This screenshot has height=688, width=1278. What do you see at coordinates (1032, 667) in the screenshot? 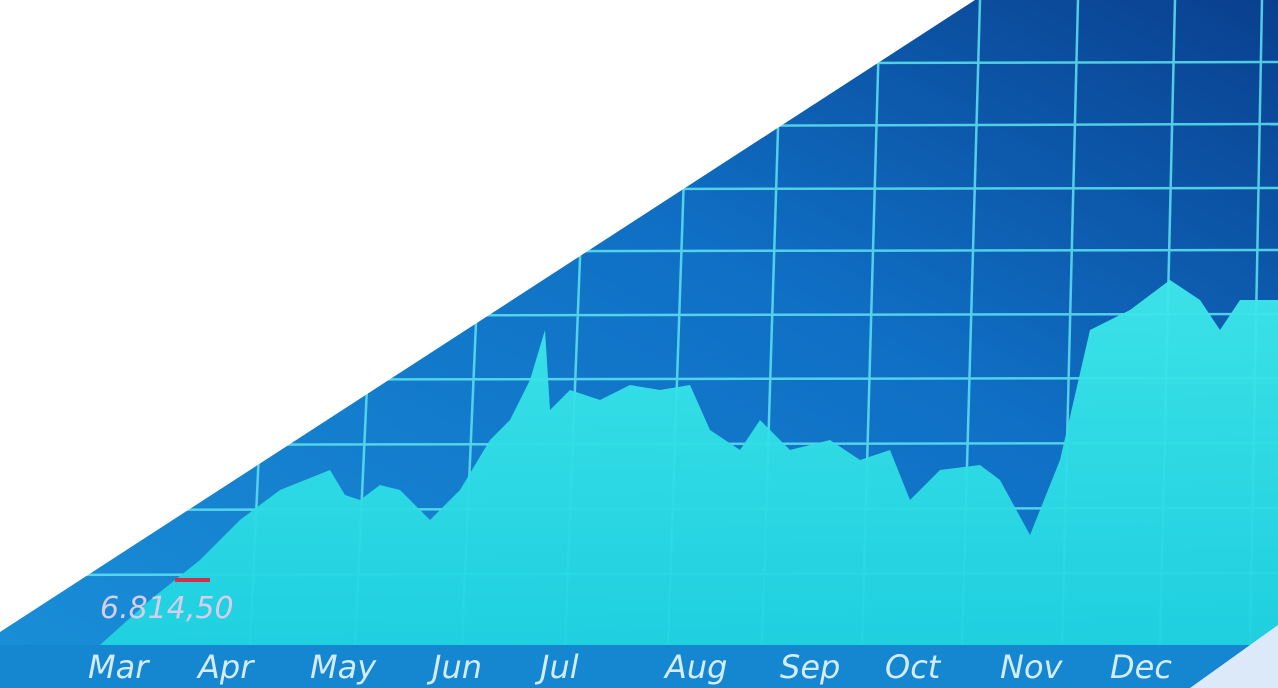
I see `month-label: Nov` at bounding box center [1032, 667].